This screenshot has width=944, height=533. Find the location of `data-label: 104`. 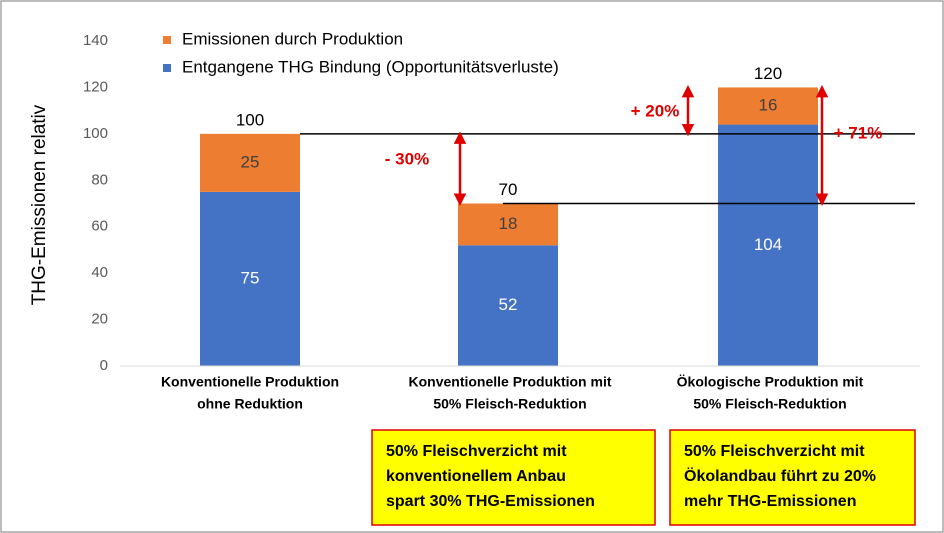

data-label: 104 is located at coordinates (768, 244).